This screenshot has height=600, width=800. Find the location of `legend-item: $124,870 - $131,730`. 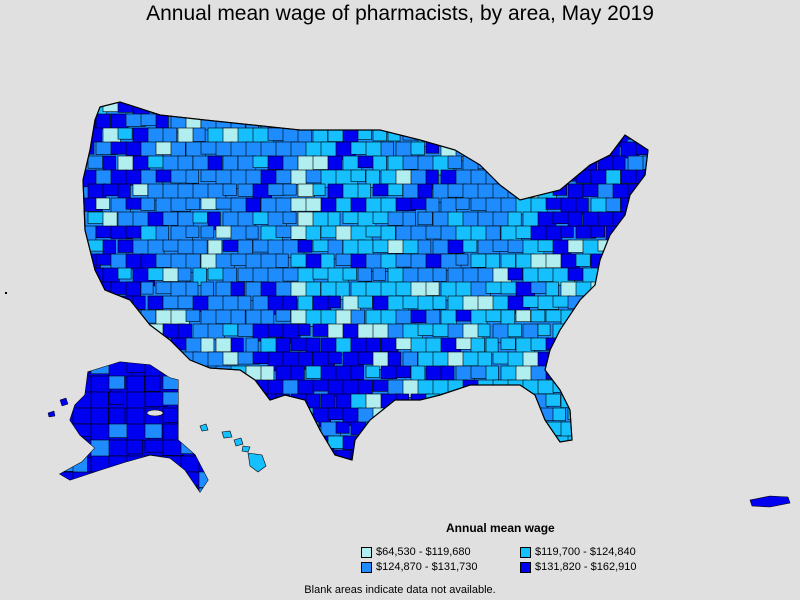

legend-item: $124,870 - $131,730 is located at coordinates (419, 567).